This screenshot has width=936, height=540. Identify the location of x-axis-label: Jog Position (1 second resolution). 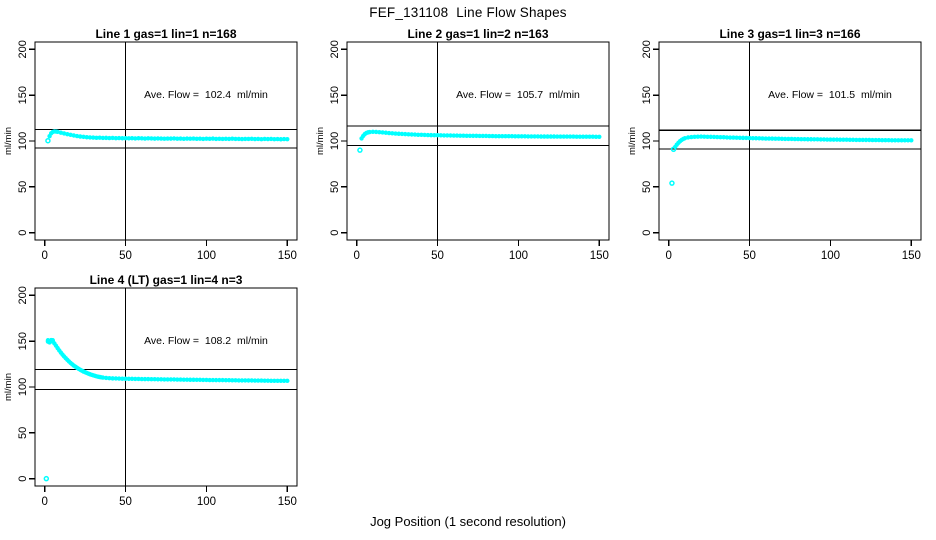
(468, 521).